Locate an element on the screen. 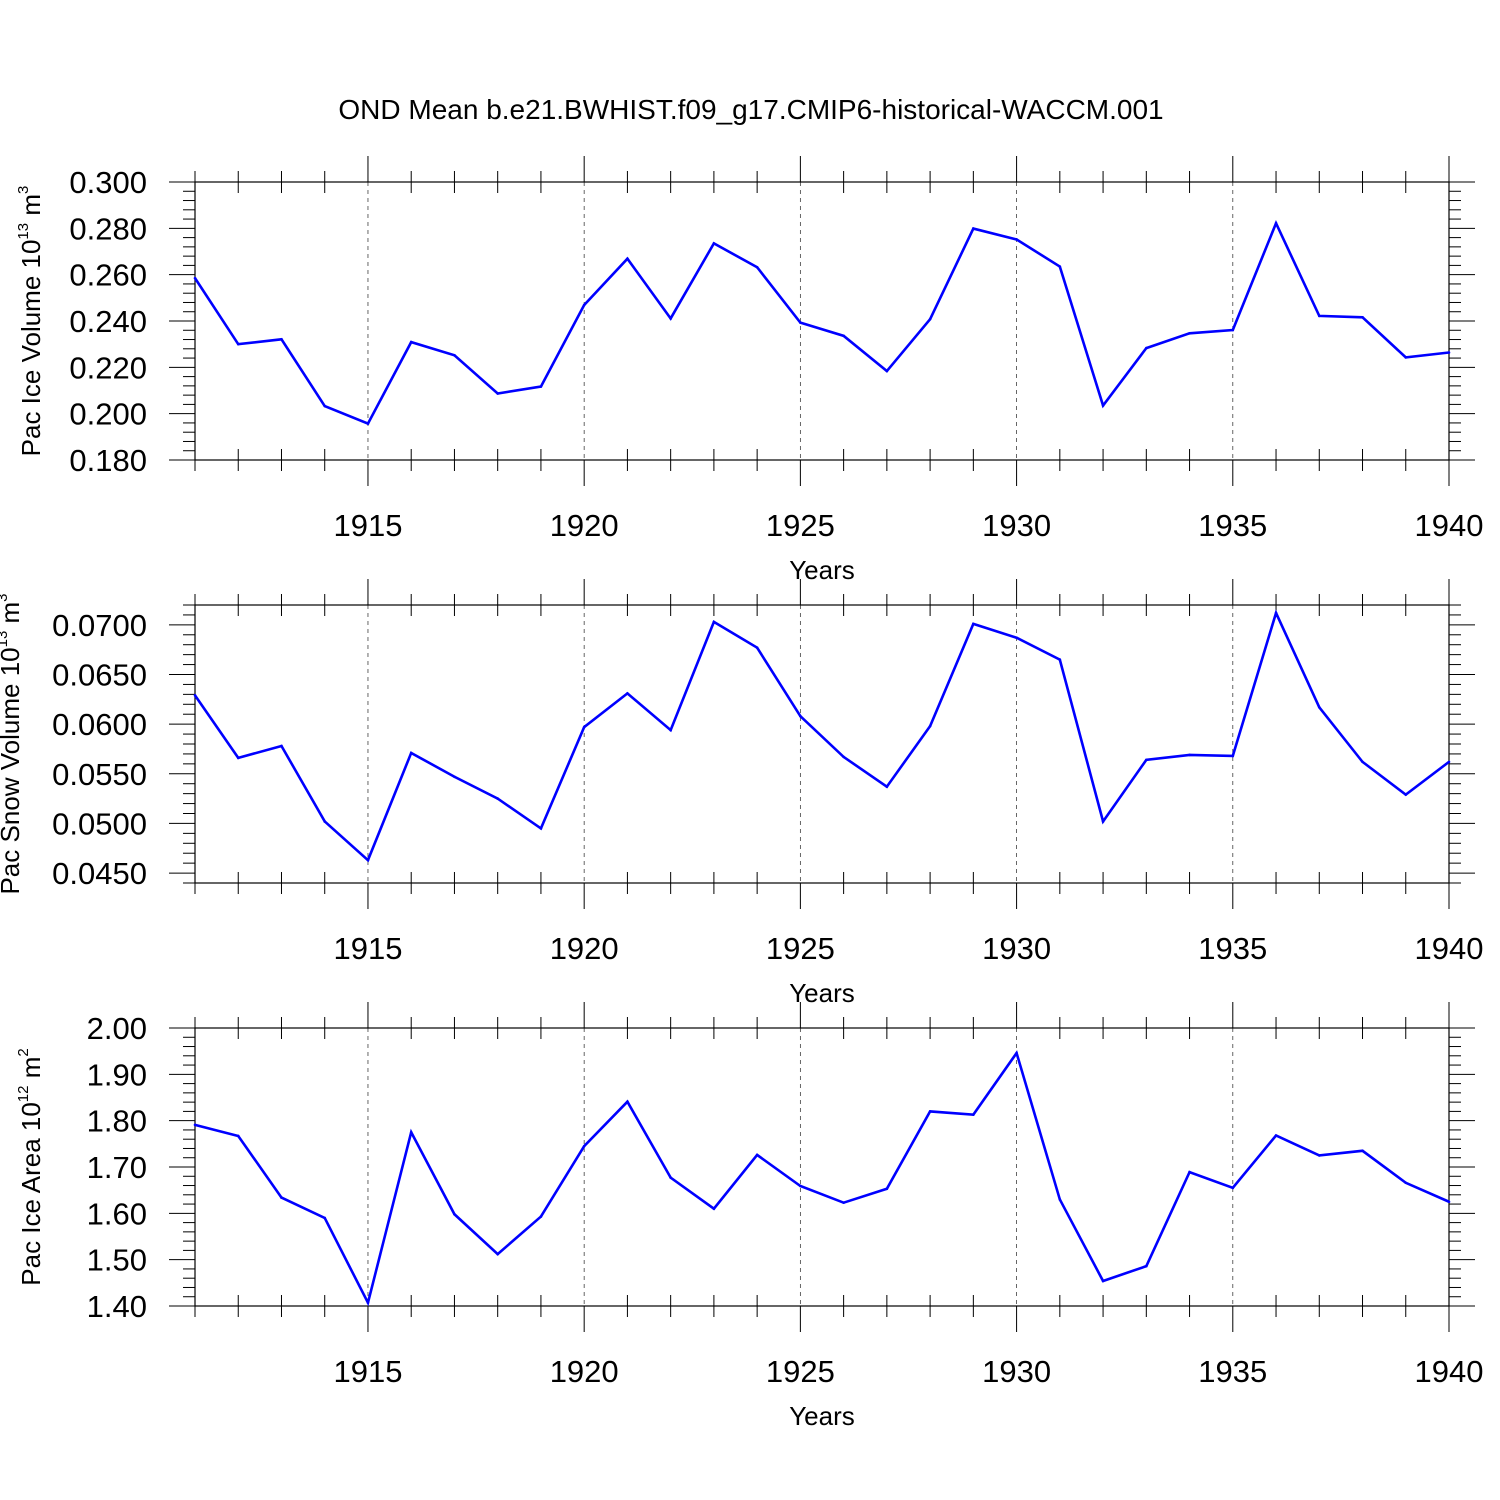 This screenshot has width=1500, height=1500. y-tick-label: 1.40 is located at coordinates (117, 1306).